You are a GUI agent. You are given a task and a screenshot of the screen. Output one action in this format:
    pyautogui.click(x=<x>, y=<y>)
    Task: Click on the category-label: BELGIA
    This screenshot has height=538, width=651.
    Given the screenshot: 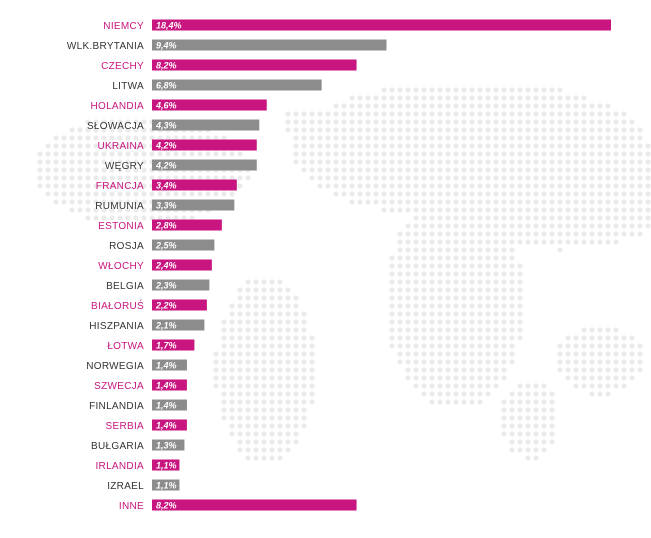 What is the action you would take?
    pyautogui.click(x=125, y=286)
    